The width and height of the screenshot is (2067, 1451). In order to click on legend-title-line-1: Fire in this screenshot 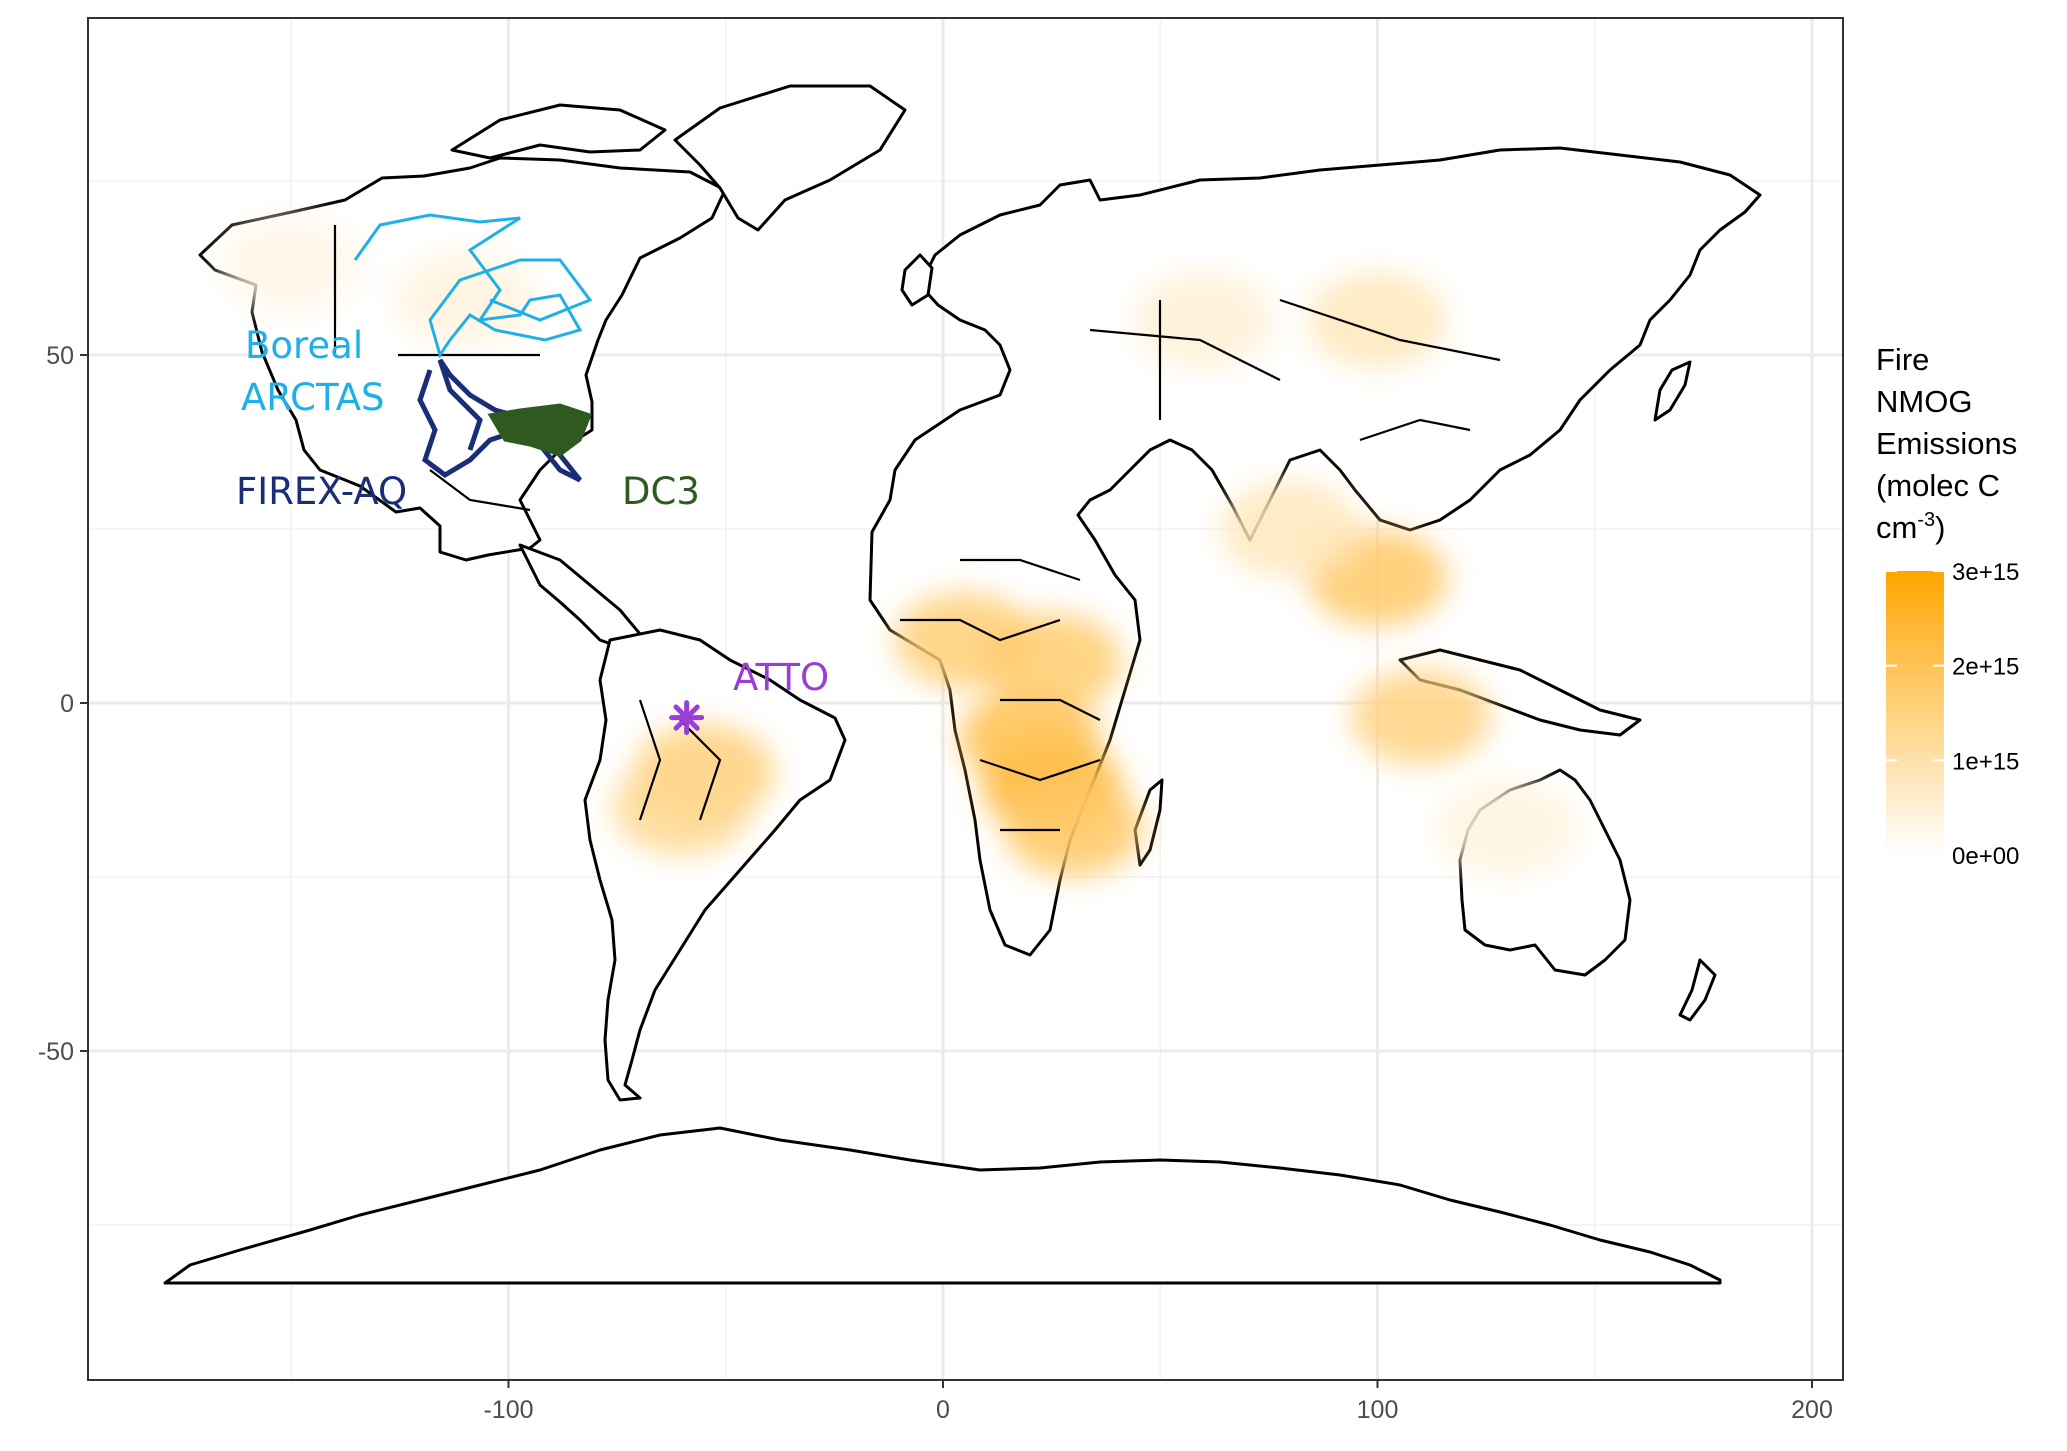, I will do `click(1902, 359)`.